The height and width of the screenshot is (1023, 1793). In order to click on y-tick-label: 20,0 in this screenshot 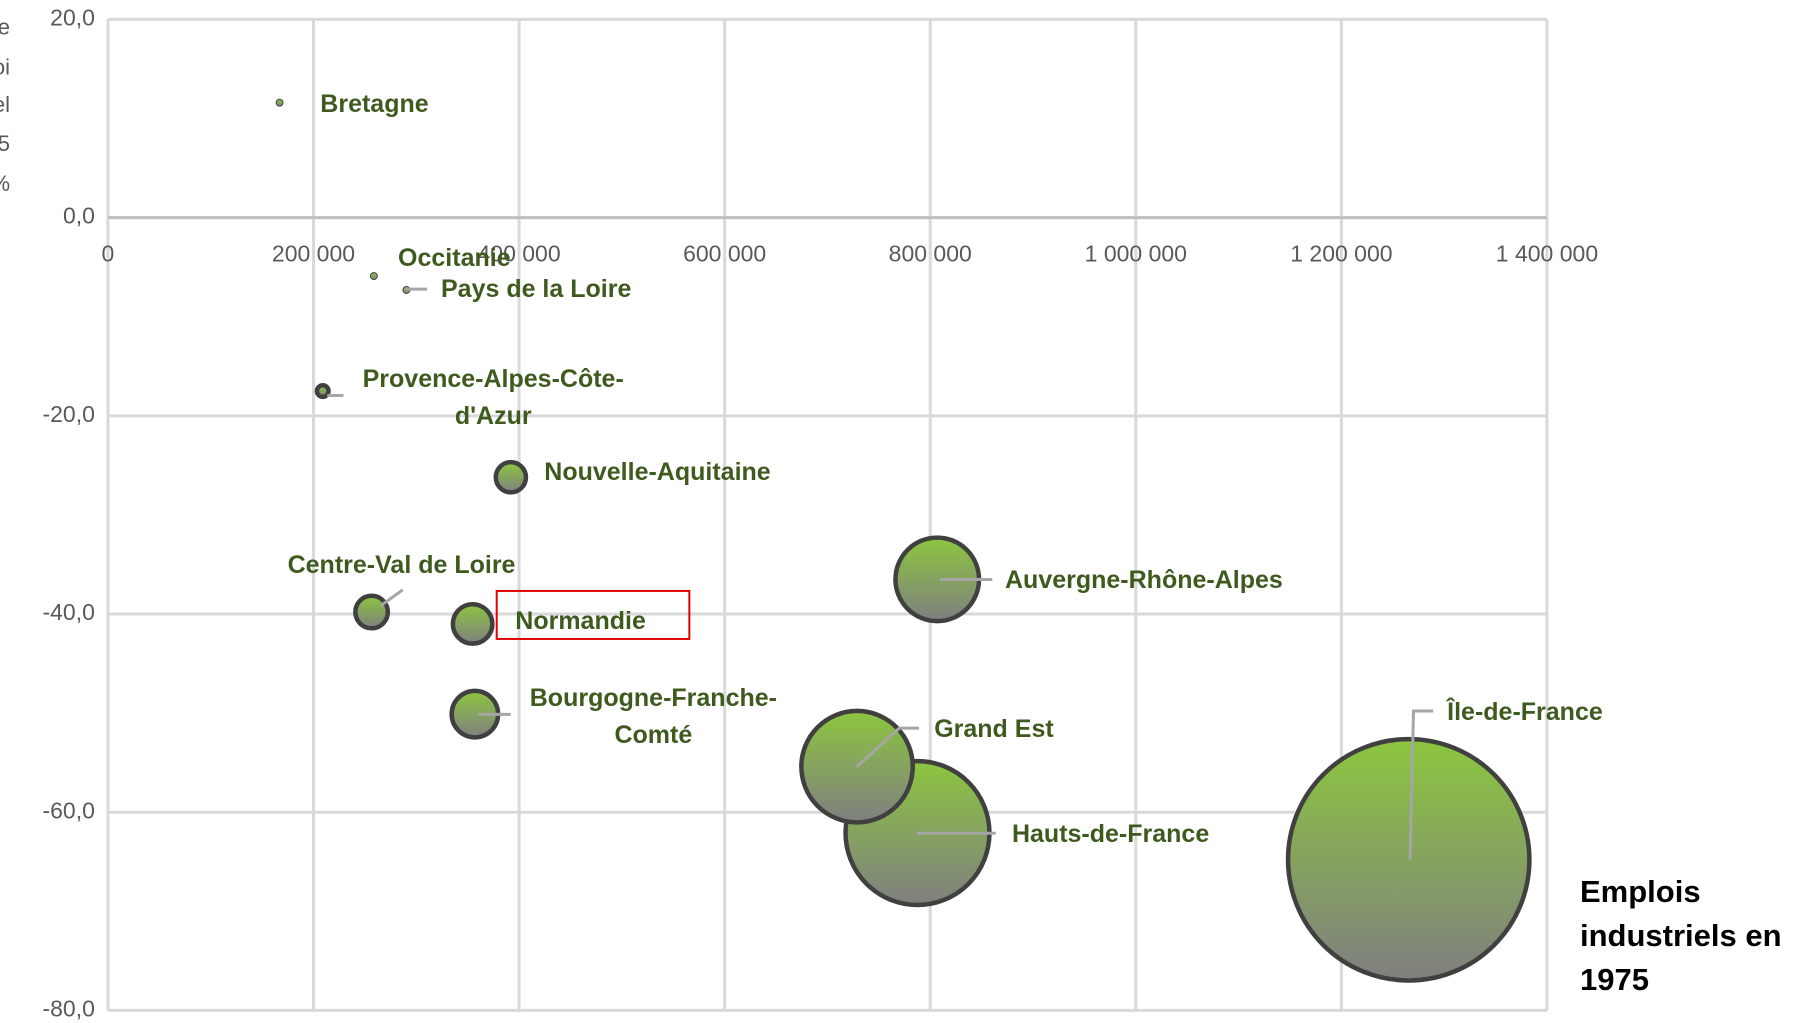, I will do `click(72, 18)`.